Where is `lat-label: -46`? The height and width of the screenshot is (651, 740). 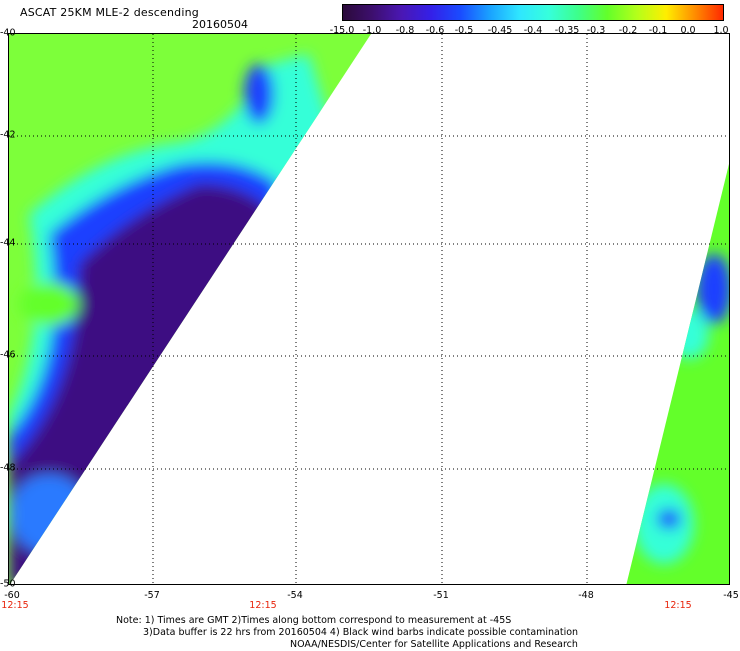 lat-label: -46 is located at coordinates (8, 355).